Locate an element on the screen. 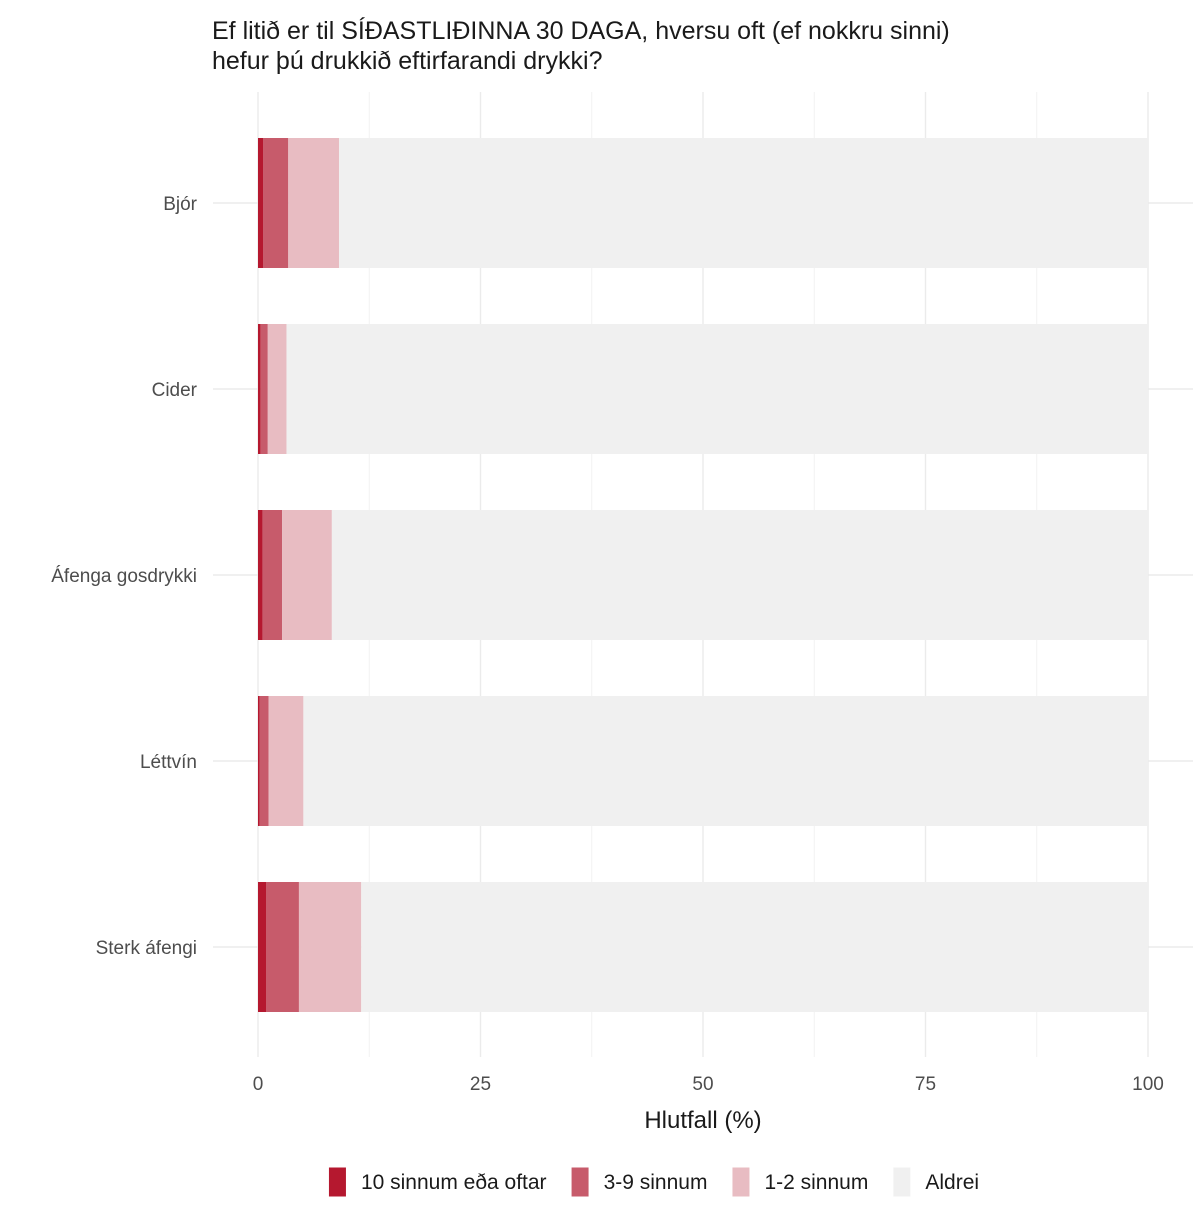  x-tick-label: 100 is located at coordinates (1148, 1084).